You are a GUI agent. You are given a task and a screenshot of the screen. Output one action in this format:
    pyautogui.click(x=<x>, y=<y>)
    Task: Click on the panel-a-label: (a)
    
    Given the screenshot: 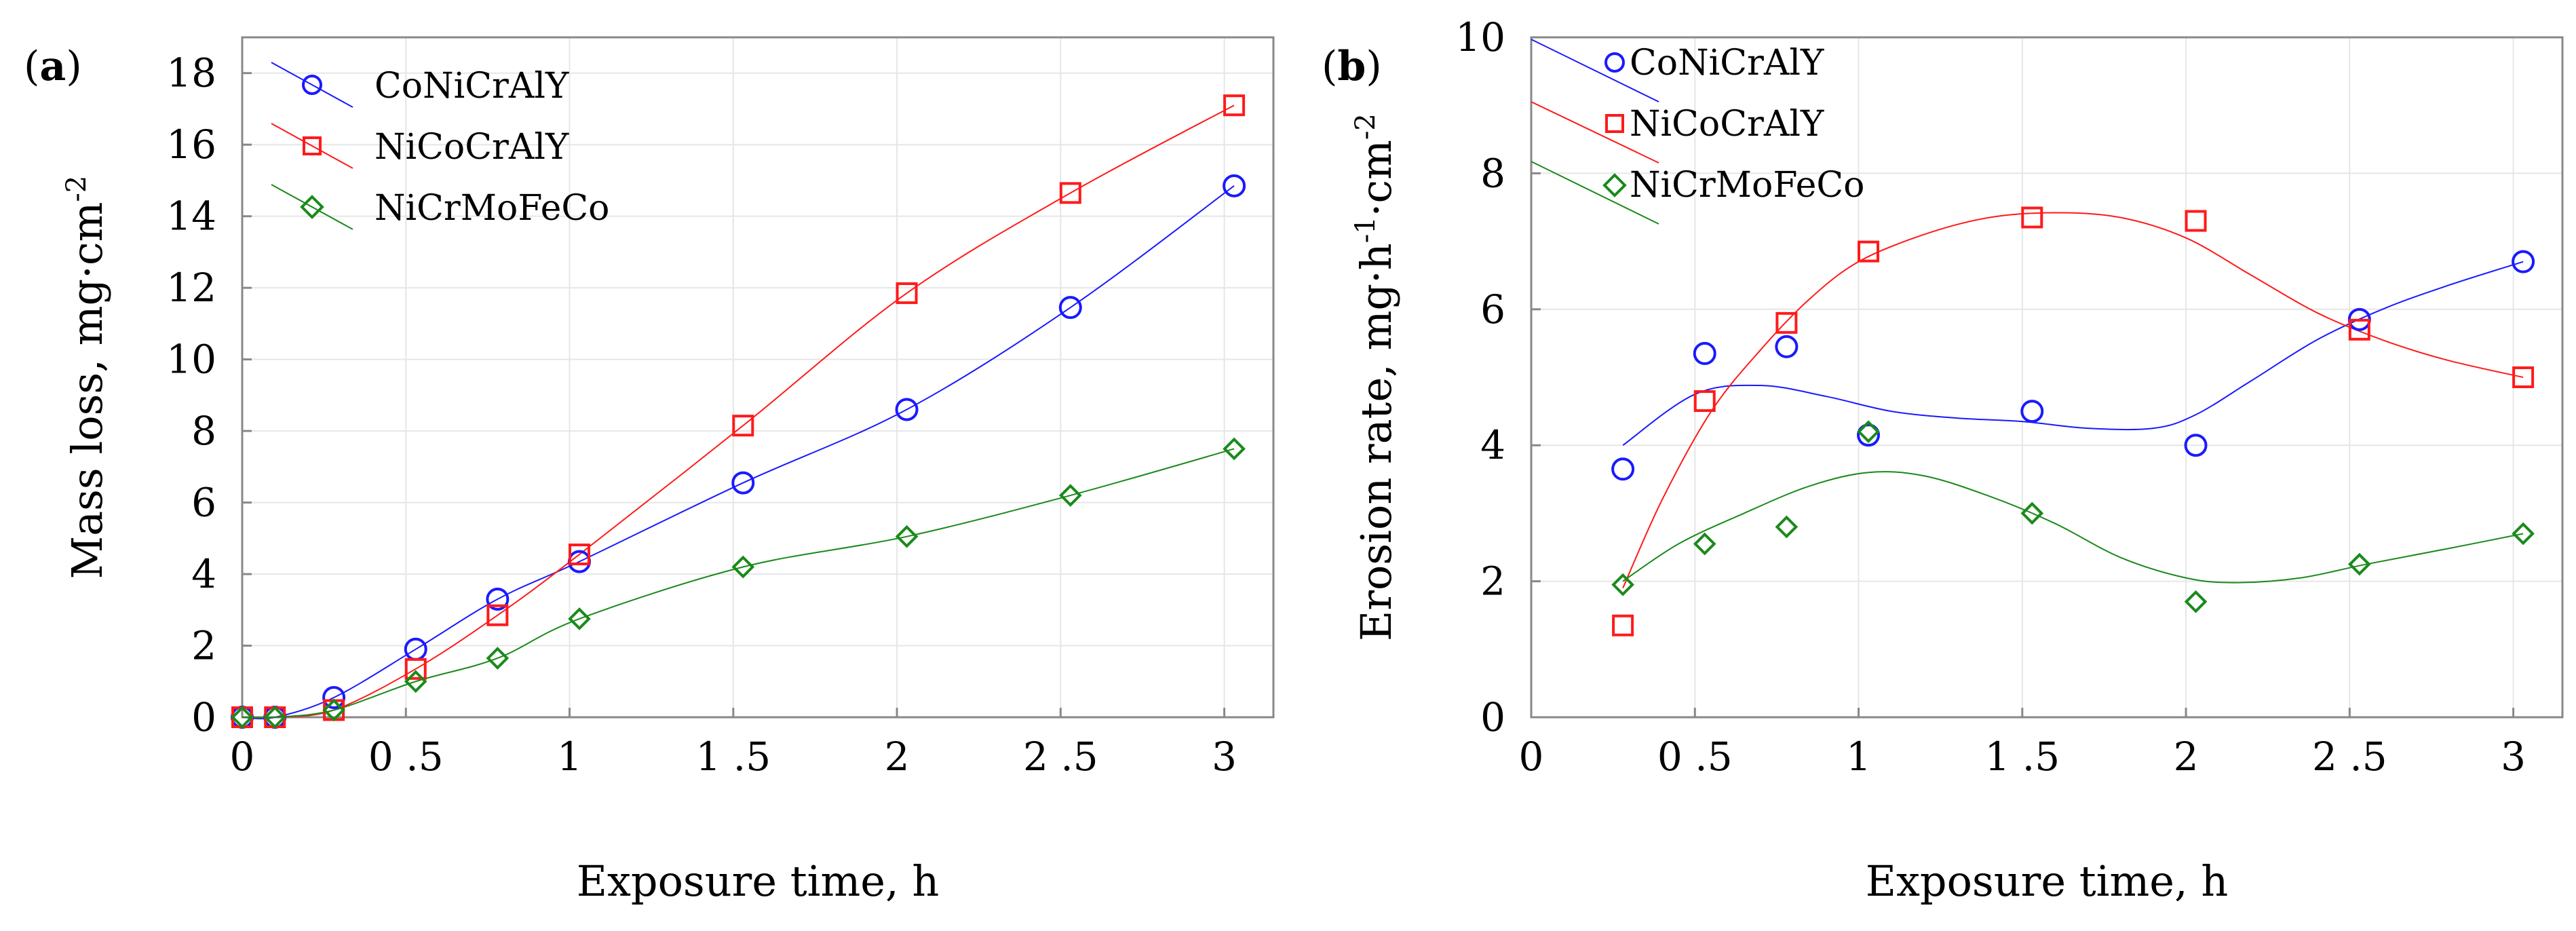 What is the action you would take?
    pyautogui.click(x=53, y=66)
    